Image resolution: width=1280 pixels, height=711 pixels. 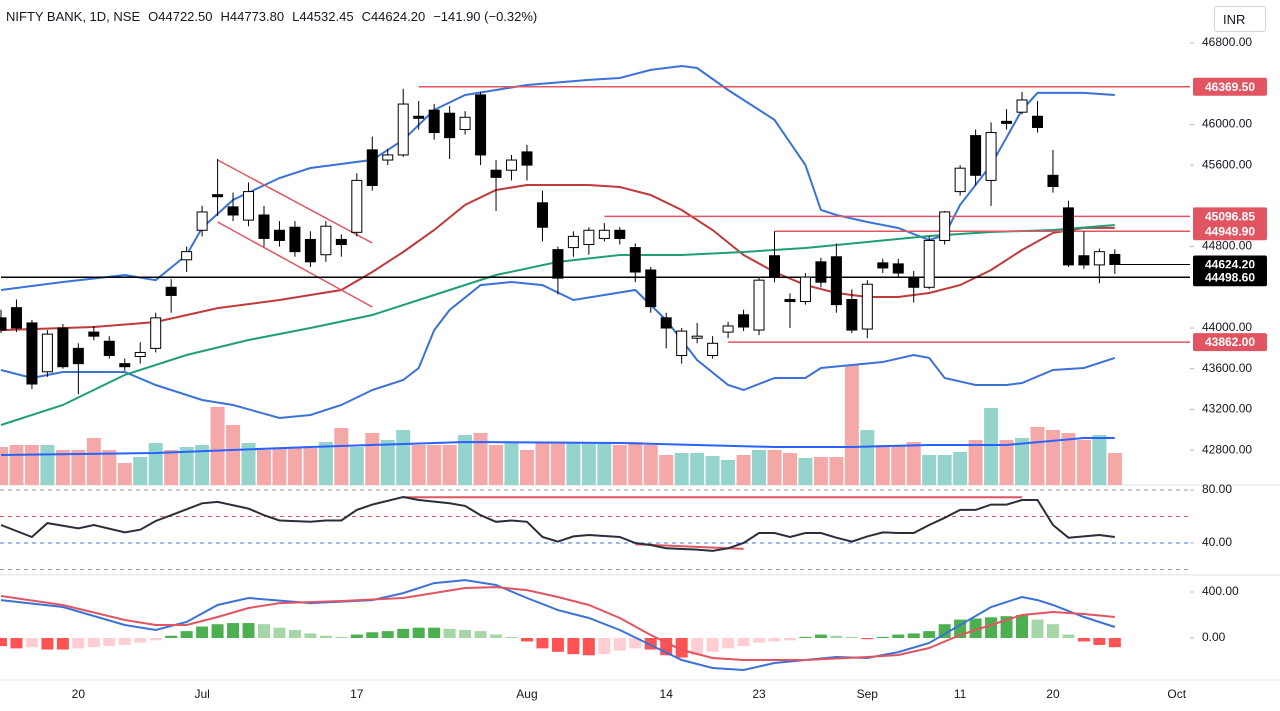 I want to click on ohlc-value: L44532.45, so click(x=323, y=16).